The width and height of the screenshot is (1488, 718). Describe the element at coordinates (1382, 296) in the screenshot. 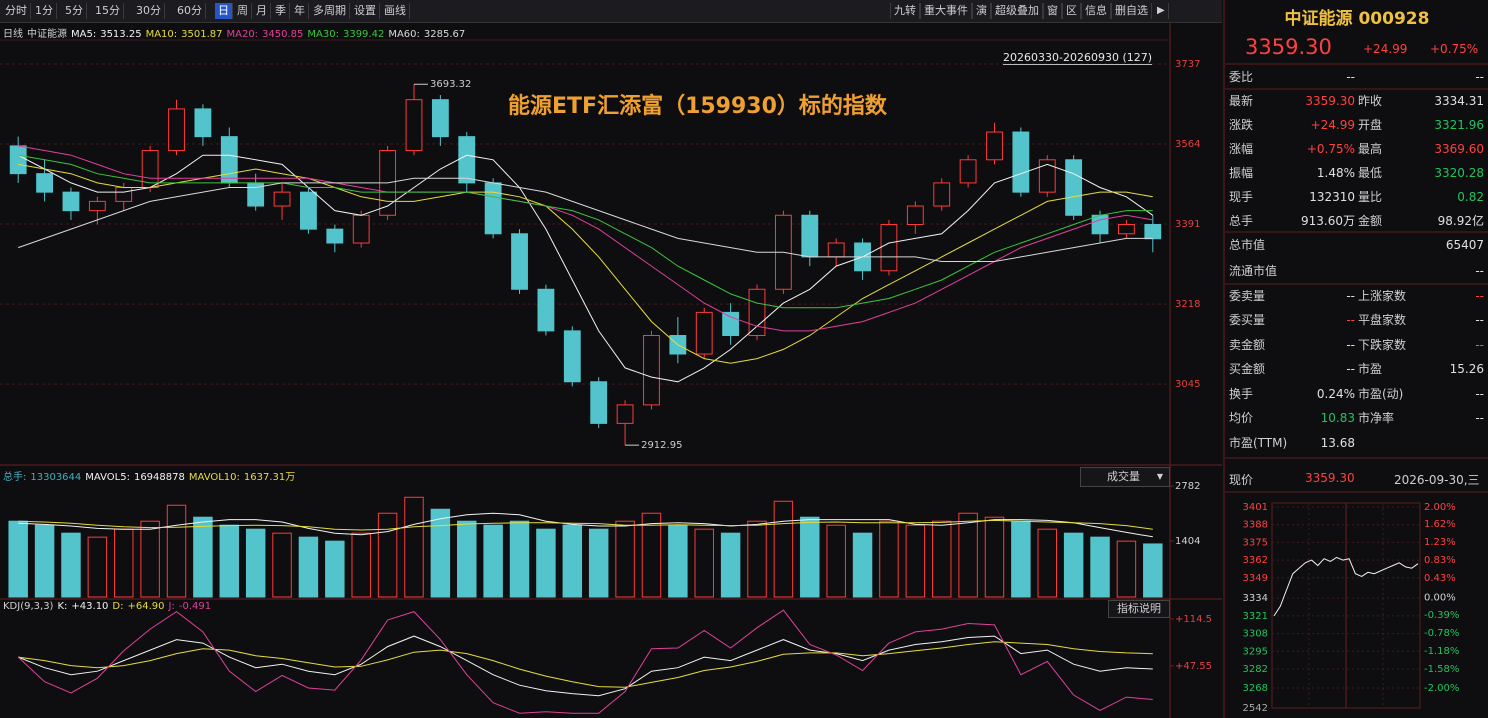

I see `quote-label: 上涨家数` at that location.